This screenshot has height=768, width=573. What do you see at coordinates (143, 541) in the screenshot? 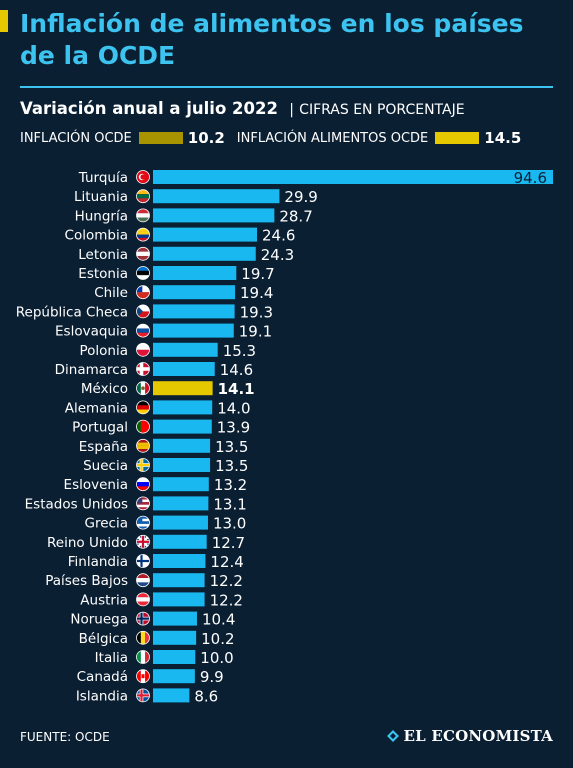
I see `uk-flag-icon` at bounding box center [143, 541].